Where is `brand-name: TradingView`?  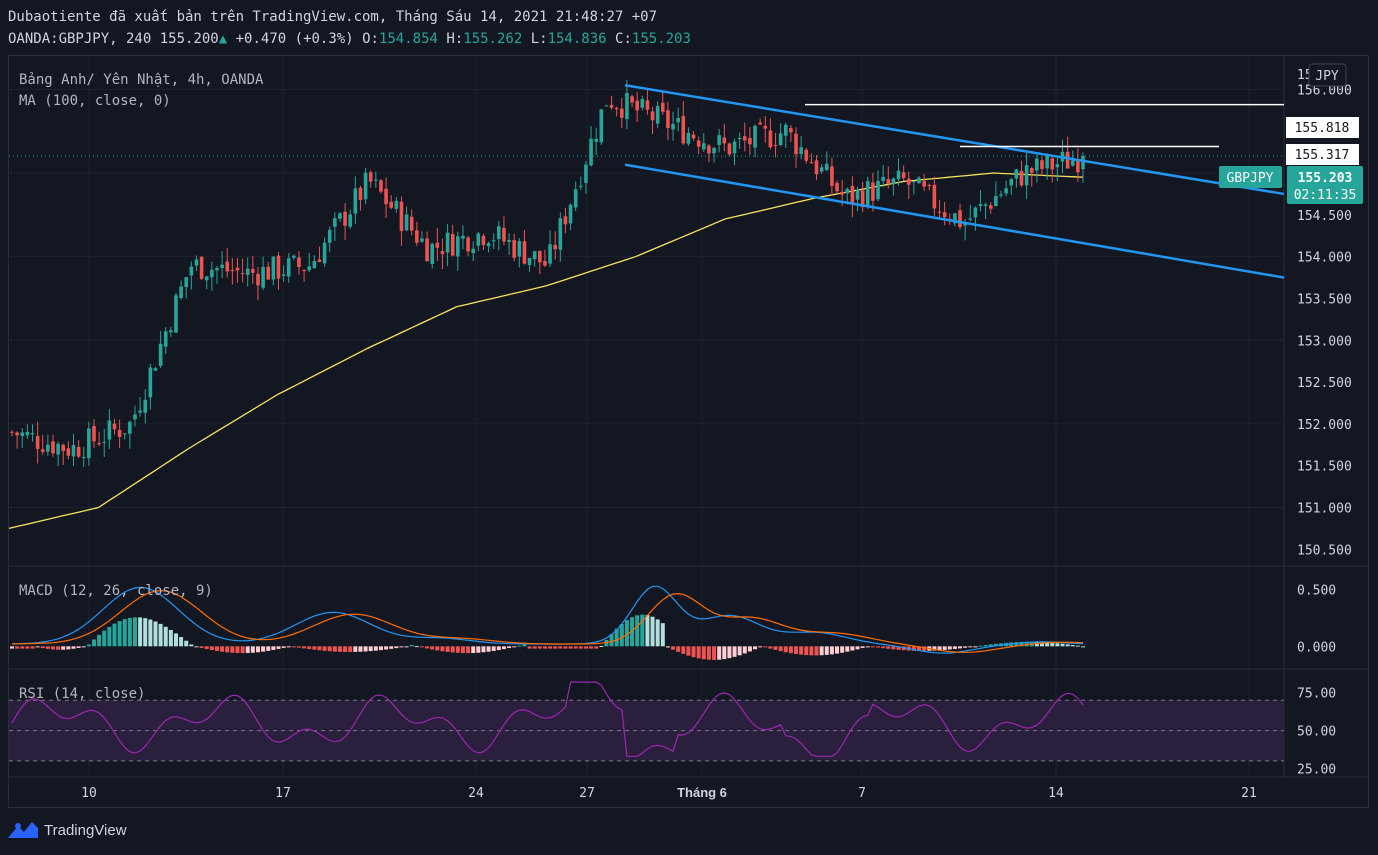
brand-name: TradingView is located at coordinates (85, 830).